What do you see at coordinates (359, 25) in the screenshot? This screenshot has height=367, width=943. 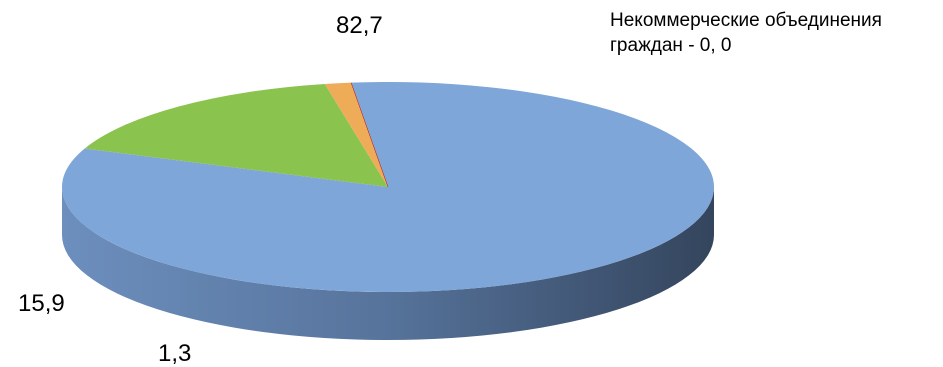 I see `data-label-slice-1: 82,7` at bounding box center [359, 25].